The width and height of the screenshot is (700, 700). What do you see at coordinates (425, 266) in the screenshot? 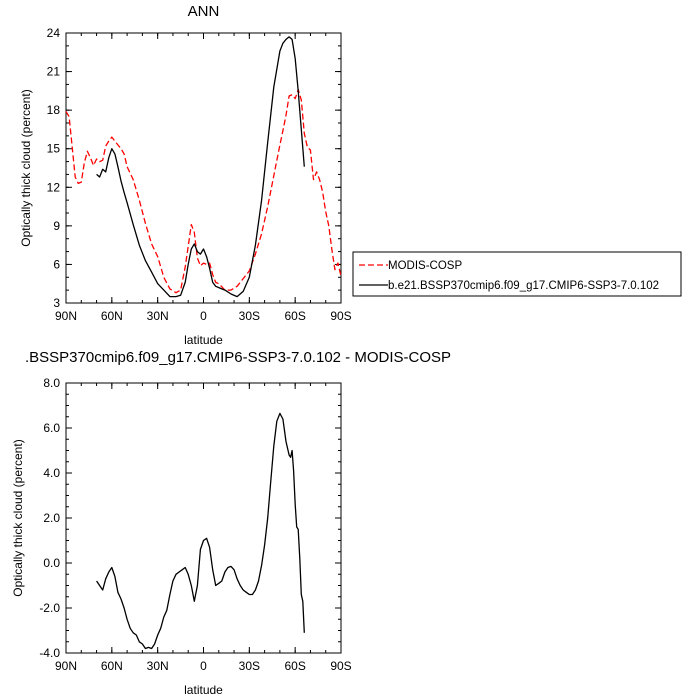
I see `legend-label-1: MODIS-COSP` at bounding box center [425, 266].